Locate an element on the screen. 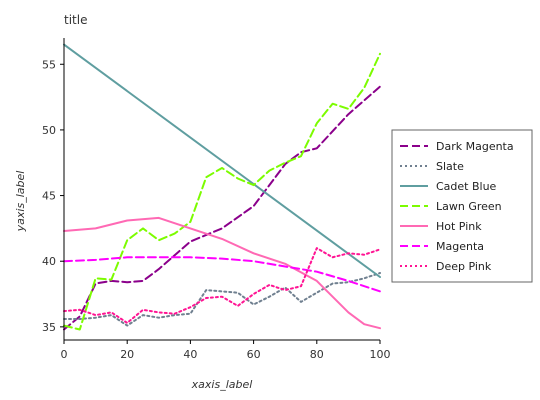  y-tick-label: 35 is located at coordinates (49, 327).